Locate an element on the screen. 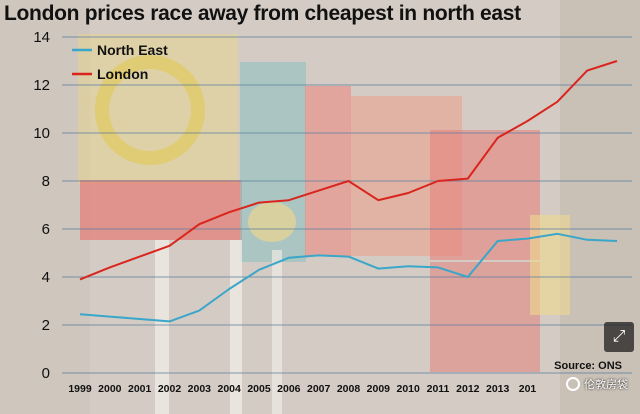 This screenshot has width=640, height=414. expand-icon: ⤢ is located at coordinates (619, 336).